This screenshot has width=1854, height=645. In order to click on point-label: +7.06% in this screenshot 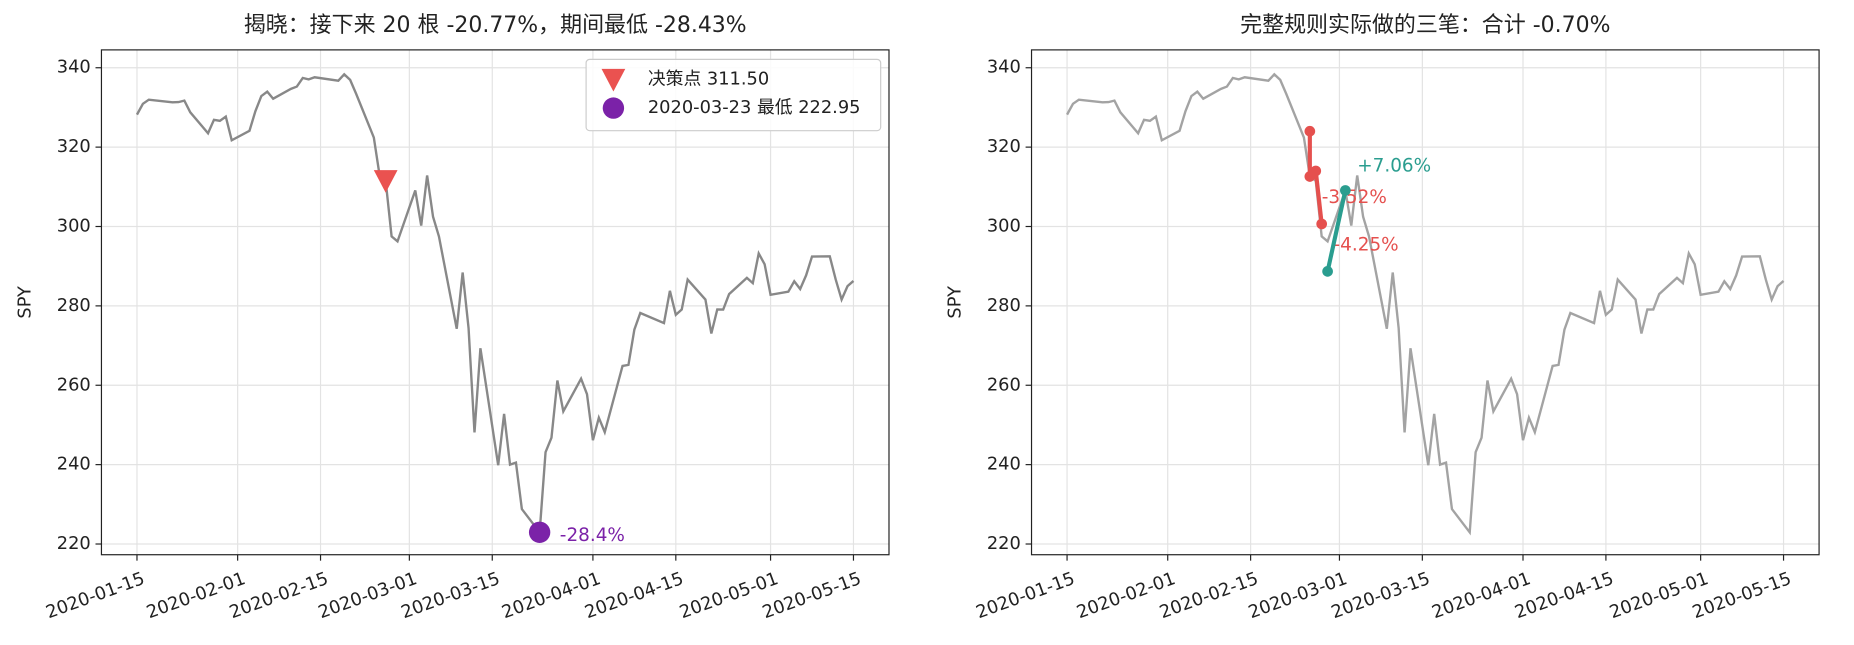, I will do `click(1394, 166)`.